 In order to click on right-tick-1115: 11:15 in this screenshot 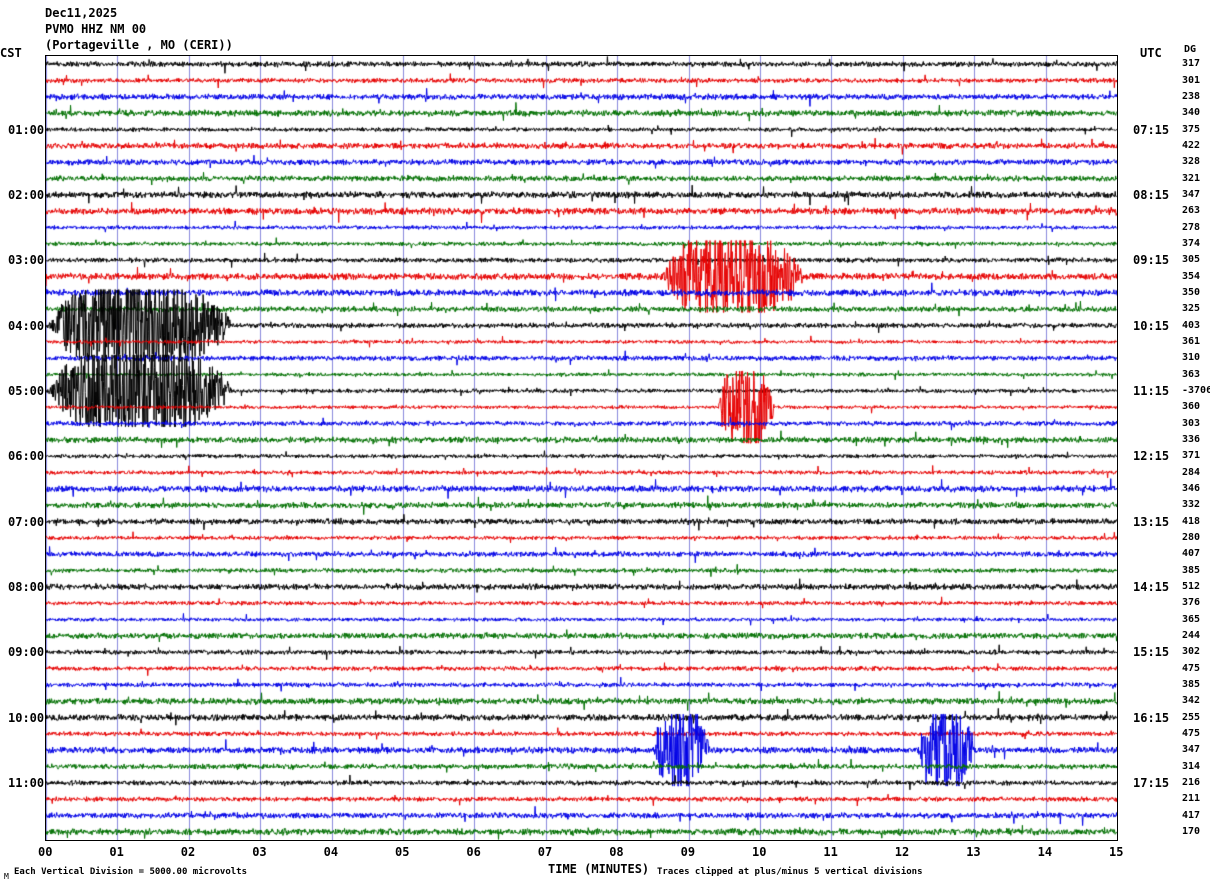, I will do `click(1151, 390)`.